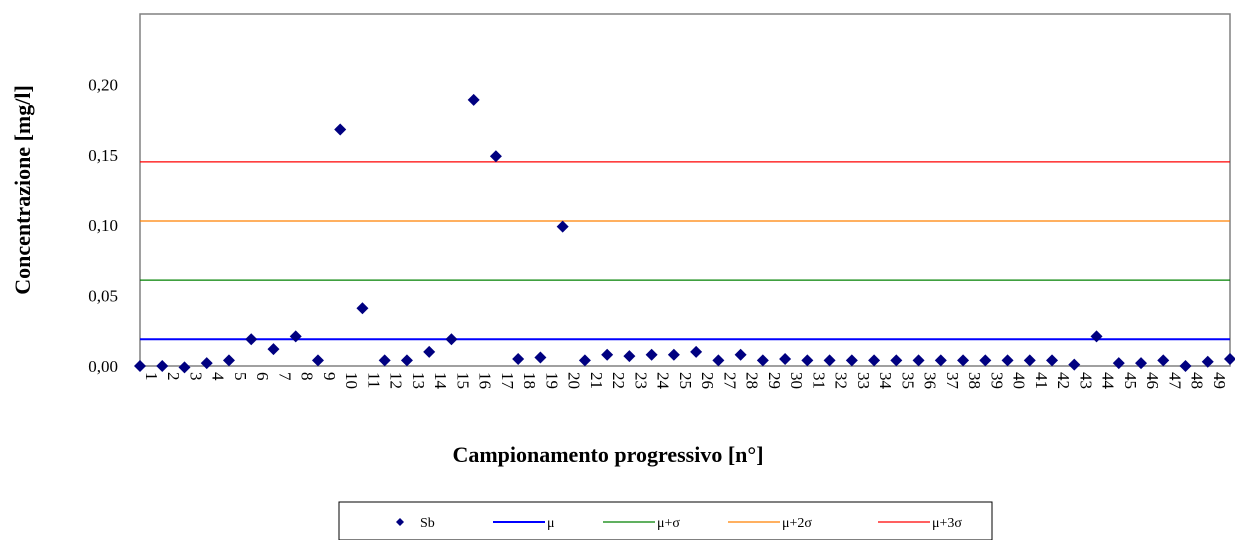 The width and height of the screenshot is (1235, 540). I want to click on x-tick-label: 23, so click(640, 380).